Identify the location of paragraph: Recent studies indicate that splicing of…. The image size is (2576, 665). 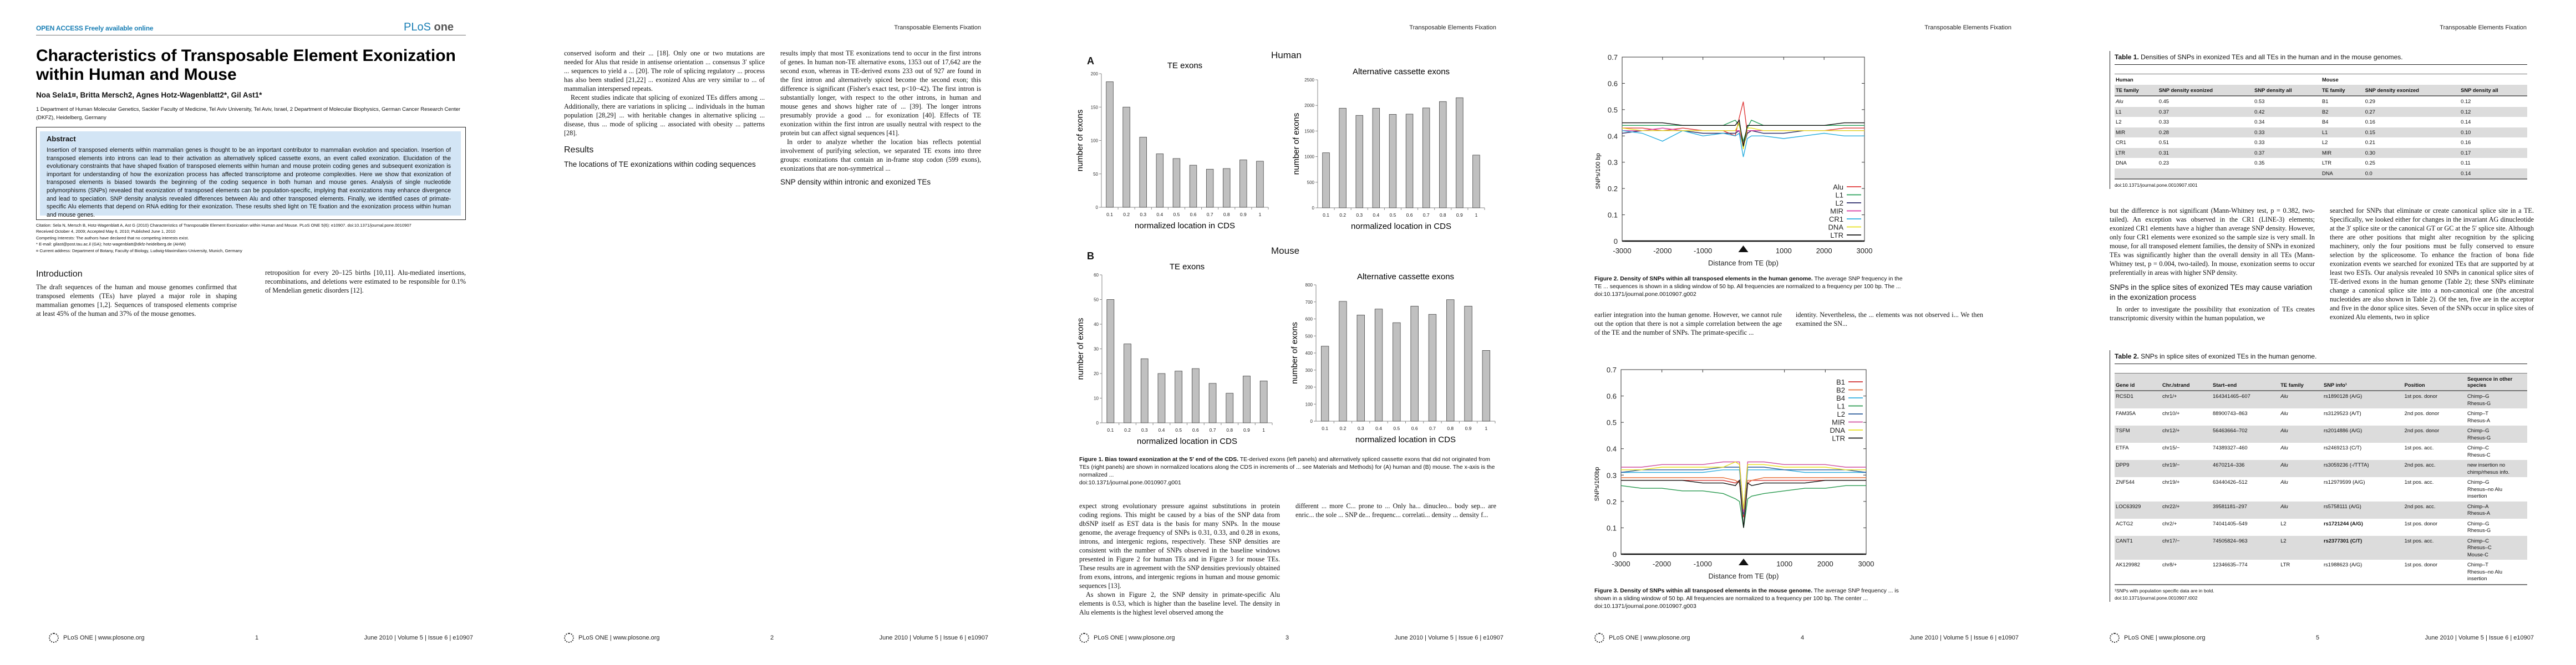
(664, 115).